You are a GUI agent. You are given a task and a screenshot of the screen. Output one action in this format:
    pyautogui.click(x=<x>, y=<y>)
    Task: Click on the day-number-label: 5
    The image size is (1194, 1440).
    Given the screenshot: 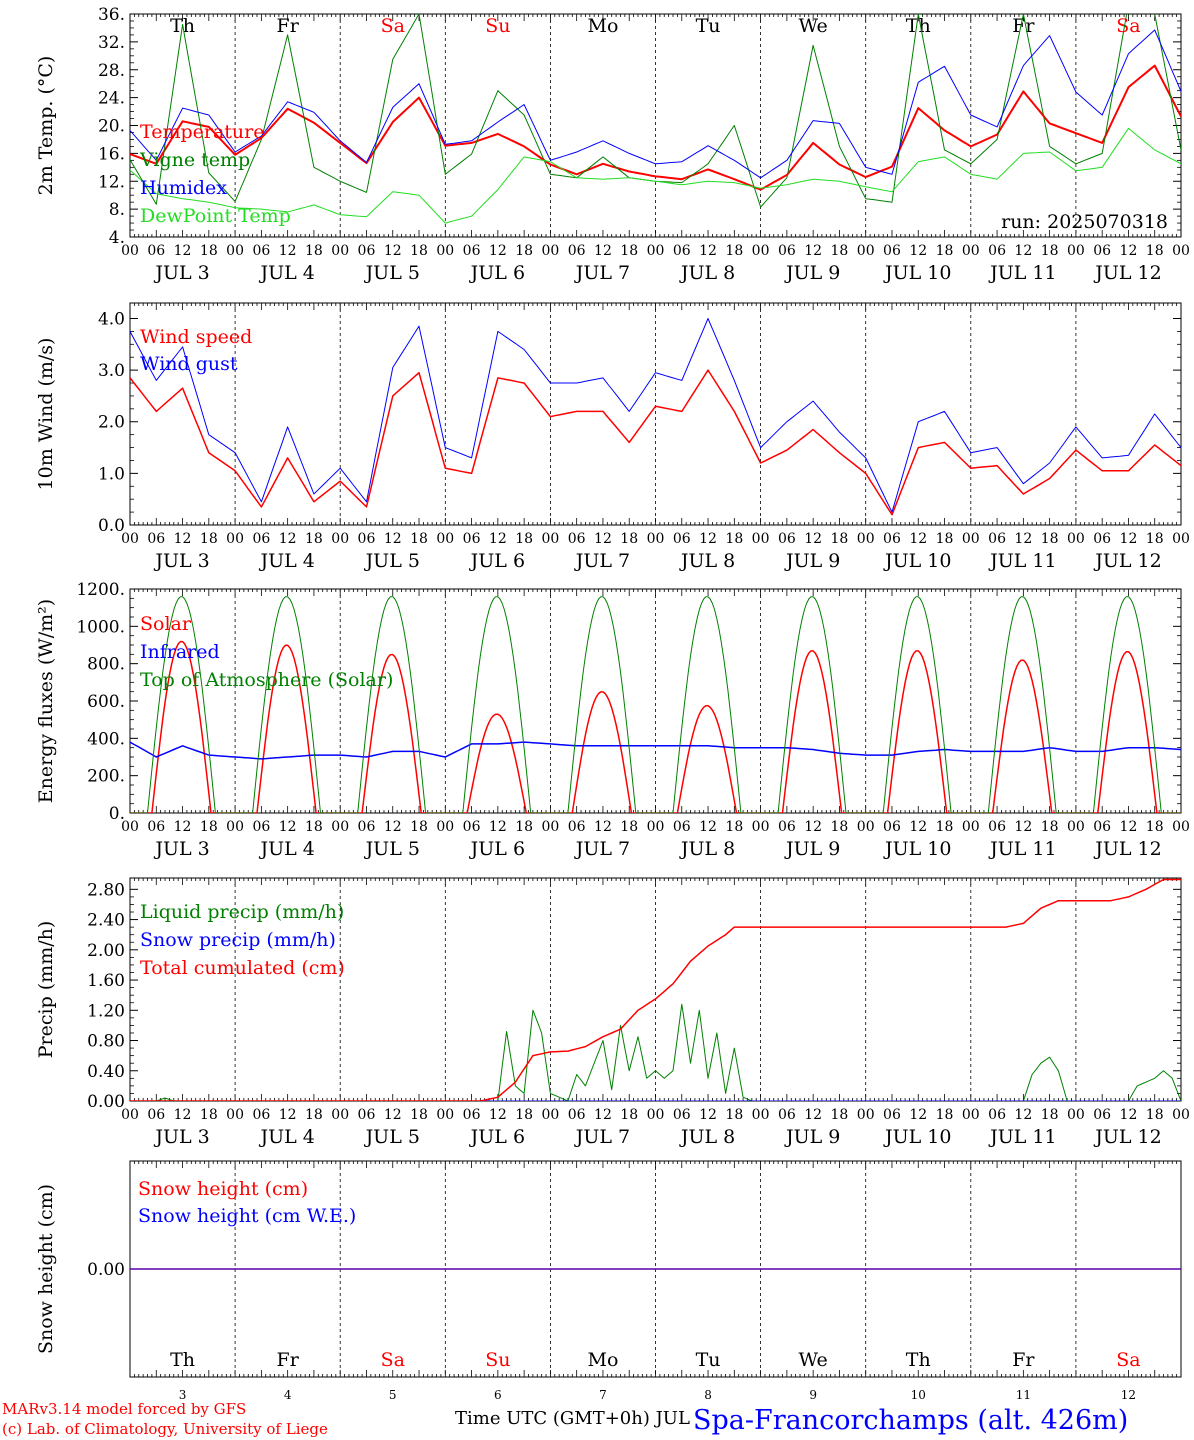 What is the action you would take?
    pyautogui.click(x=393, y=1395)
    